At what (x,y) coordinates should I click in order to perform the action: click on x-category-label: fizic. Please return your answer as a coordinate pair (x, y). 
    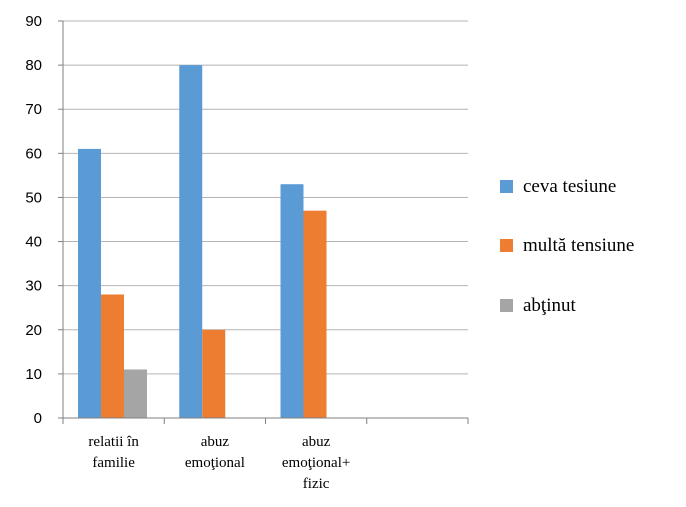
    Looking at the image, I should click on (316, 484).